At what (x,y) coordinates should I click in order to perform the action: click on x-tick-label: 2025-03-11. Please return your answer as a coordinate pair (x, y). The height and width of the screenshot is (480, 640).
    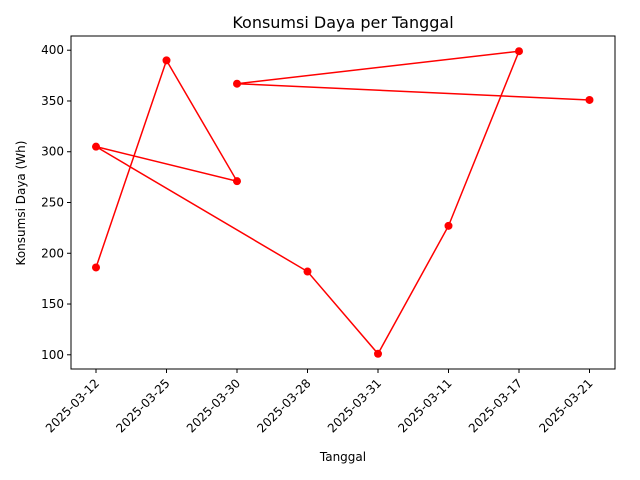
    Looking at the image, I should click on (424, 405).